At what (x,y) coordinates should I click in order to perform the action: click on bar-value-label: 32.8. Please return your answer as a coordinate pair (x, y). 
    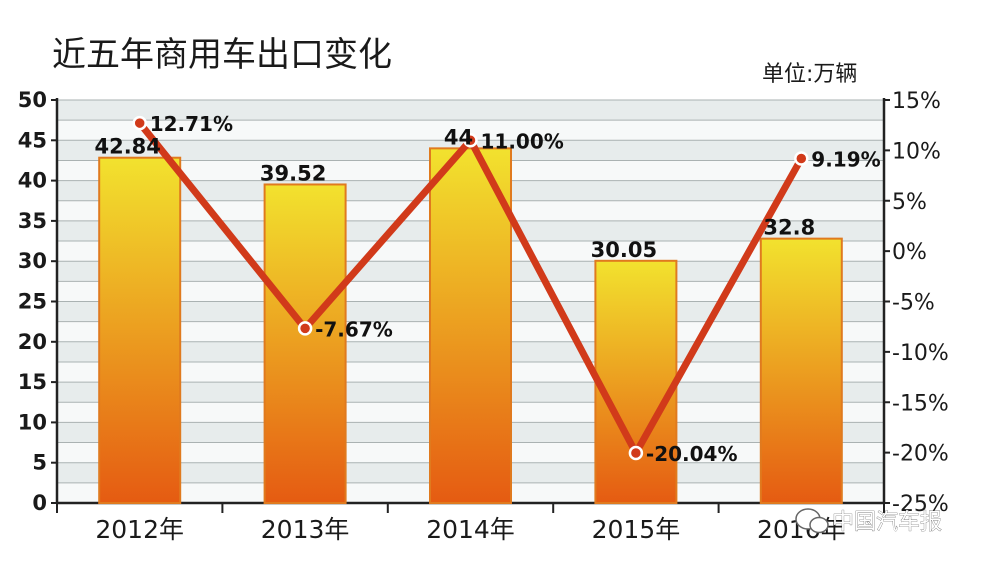
    Looking at the image, I should click on (789, 228).